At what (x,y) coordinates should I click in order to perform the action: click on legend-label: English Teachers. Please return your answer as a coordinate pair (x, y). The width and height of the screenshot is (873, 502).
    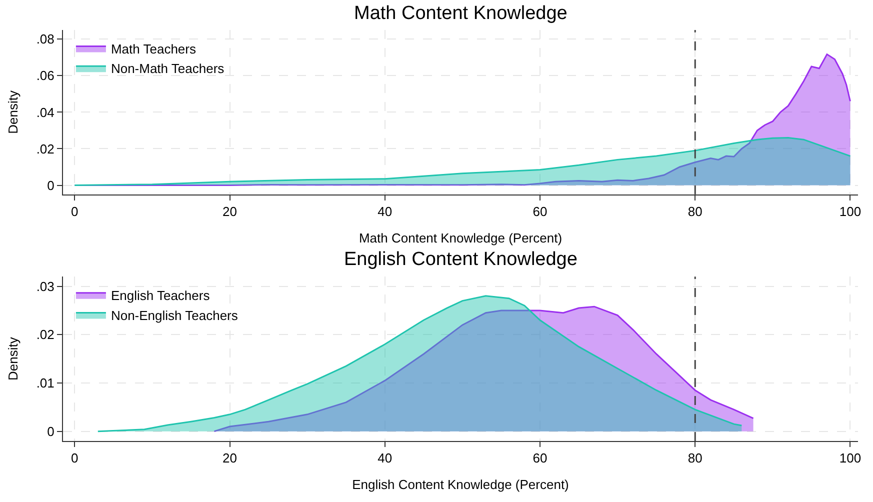
    Looking at the image, I should click on (160, 295).